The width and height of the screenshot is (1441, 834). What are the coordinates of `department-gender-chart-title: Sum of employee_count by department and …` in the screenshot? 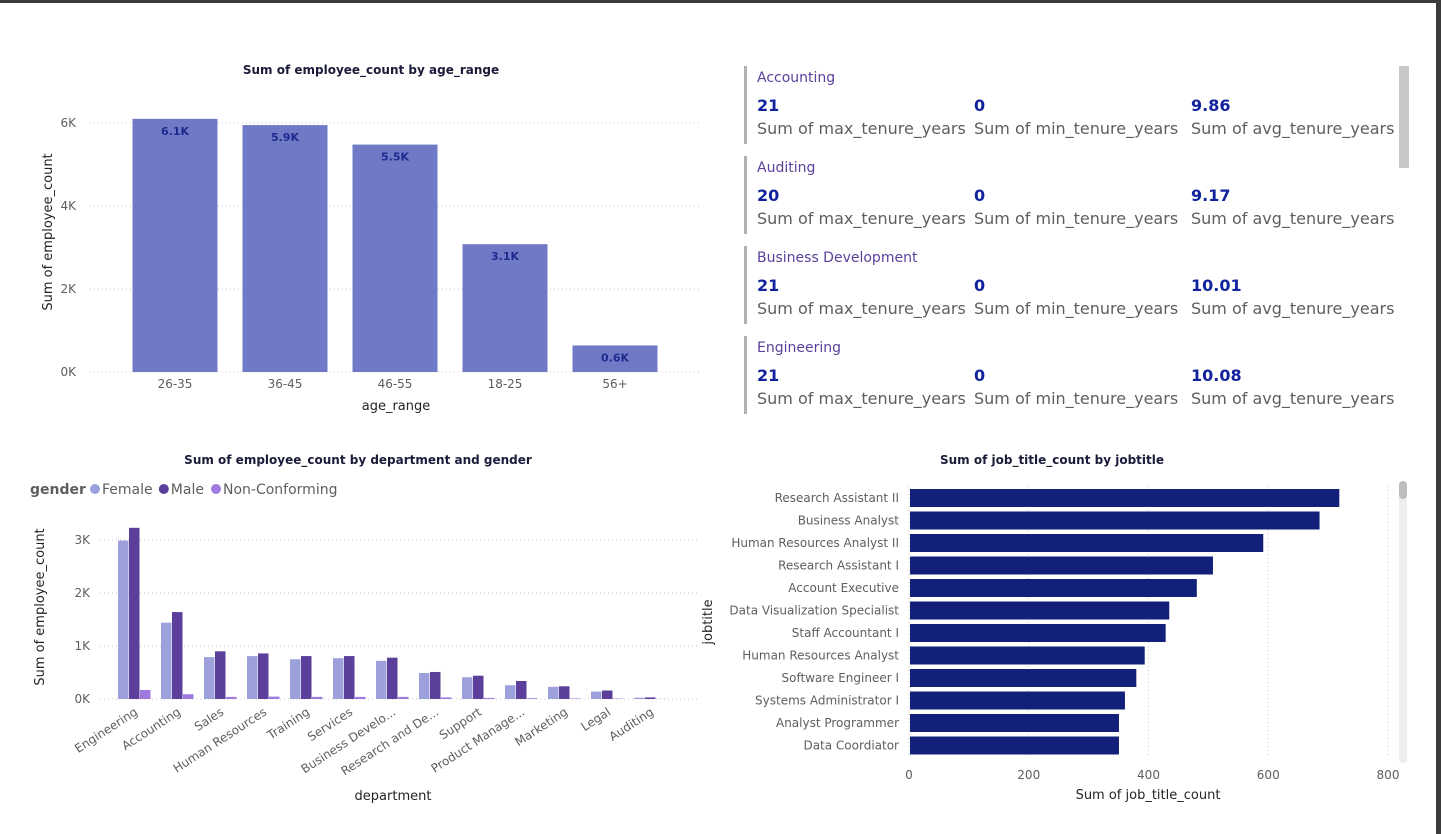 It's located at (358, 460).